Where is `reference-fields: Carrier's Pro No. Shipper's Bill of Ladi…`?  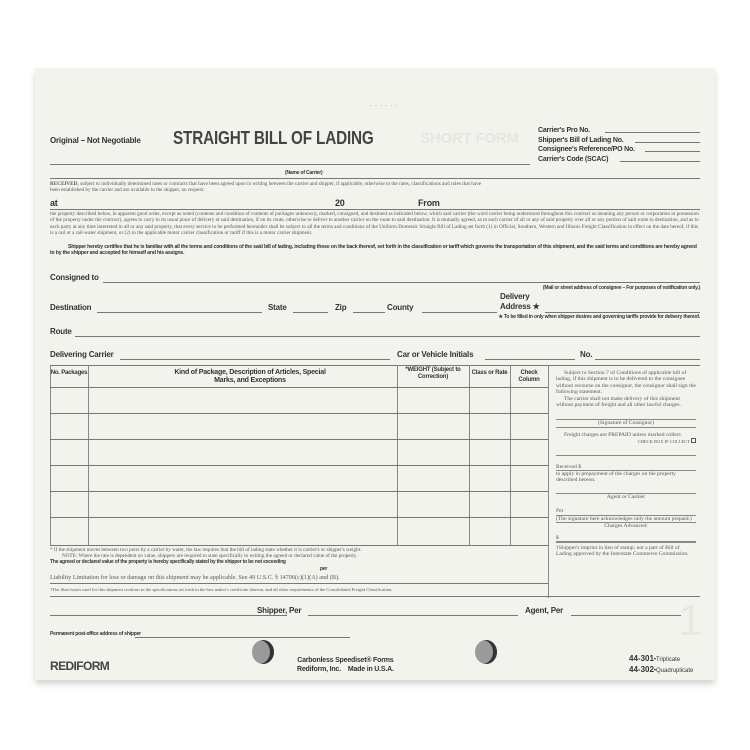 reference-fields: Carrier's Pro No. Shipper's Bill of Ladi… is located at coordinates (586, 145).